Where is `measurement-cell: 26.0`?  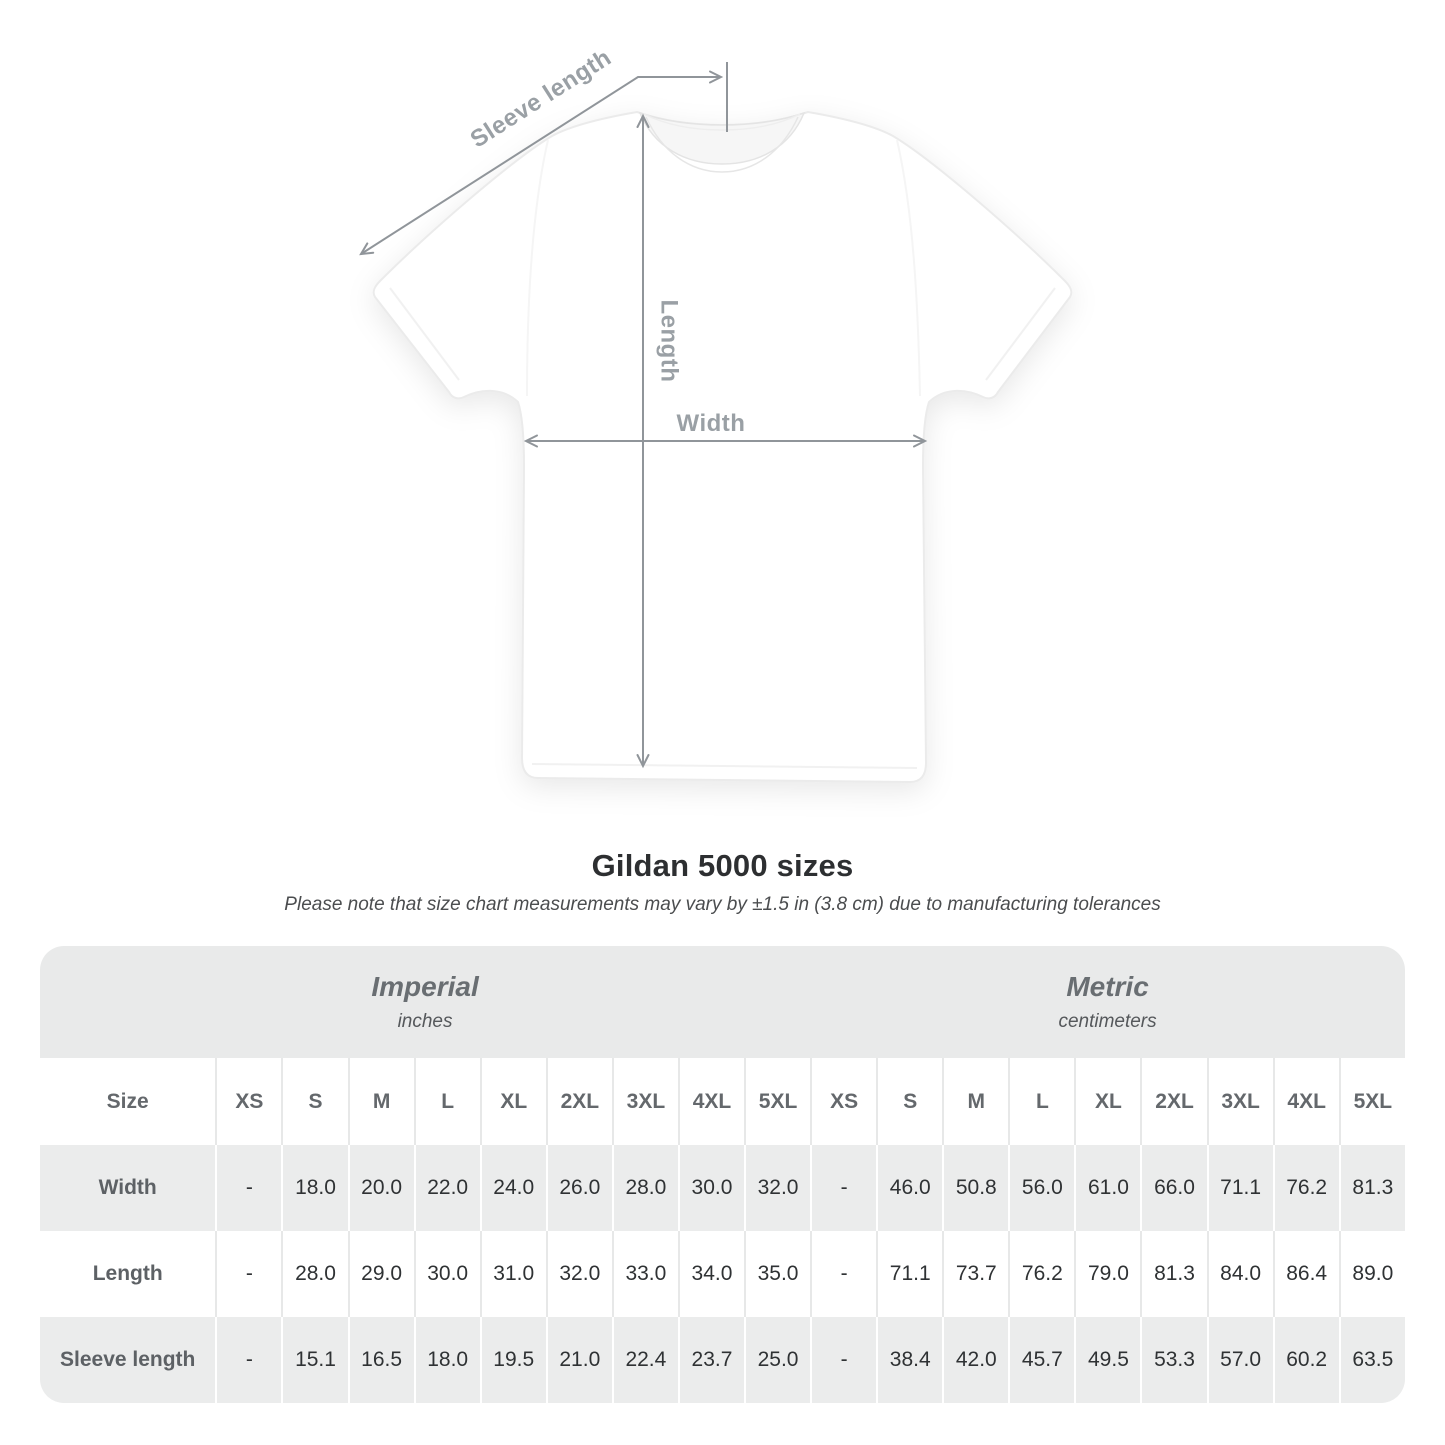
measurement-cell: 26.0 is located at coordinates (578, 1188).